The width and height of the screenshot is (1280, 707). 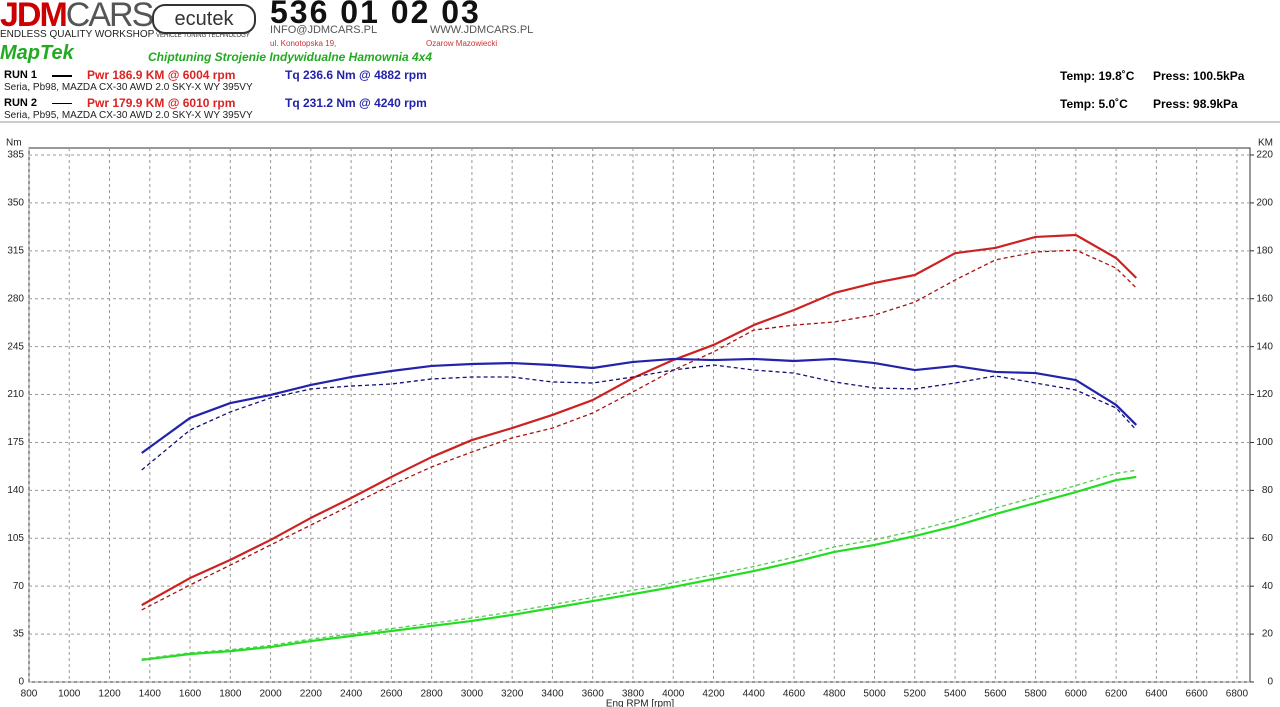 What do you see at coordinates (203, 36) in the screenshot?
I see `ecutek-sub: VEHICLE TUNING TECHNOLOGY` at bounding box center [203, 36].